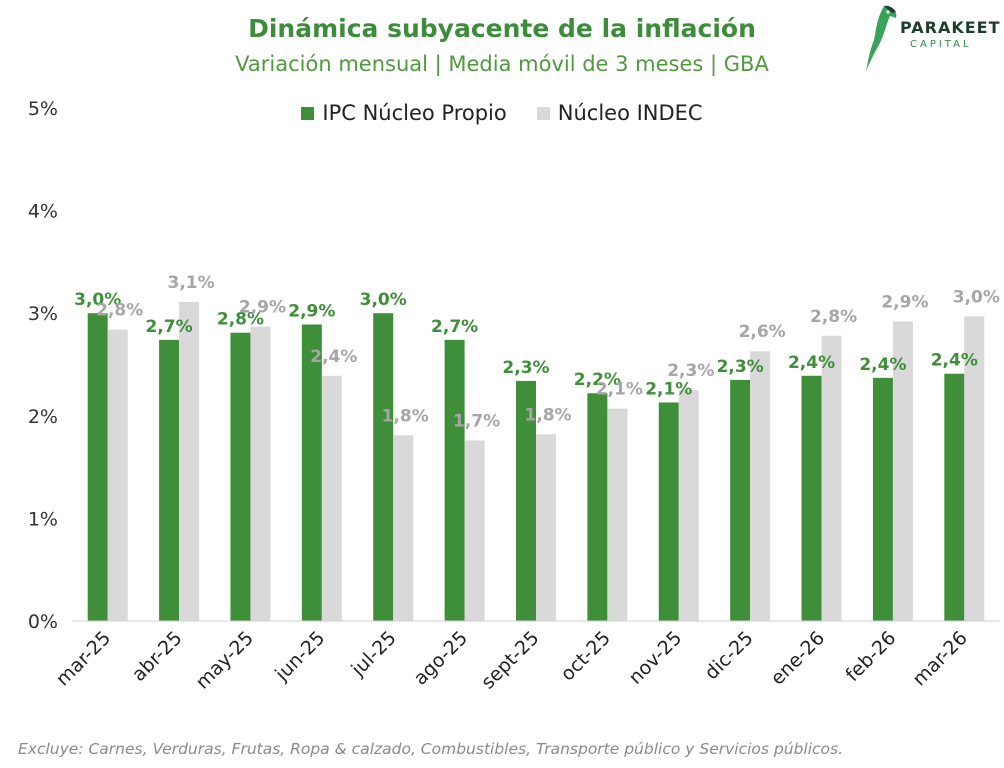  Describe the element at coordinates (630, 113) in the screenshot. I see `legend-label-indec: Núcleo INDEC` at that location.